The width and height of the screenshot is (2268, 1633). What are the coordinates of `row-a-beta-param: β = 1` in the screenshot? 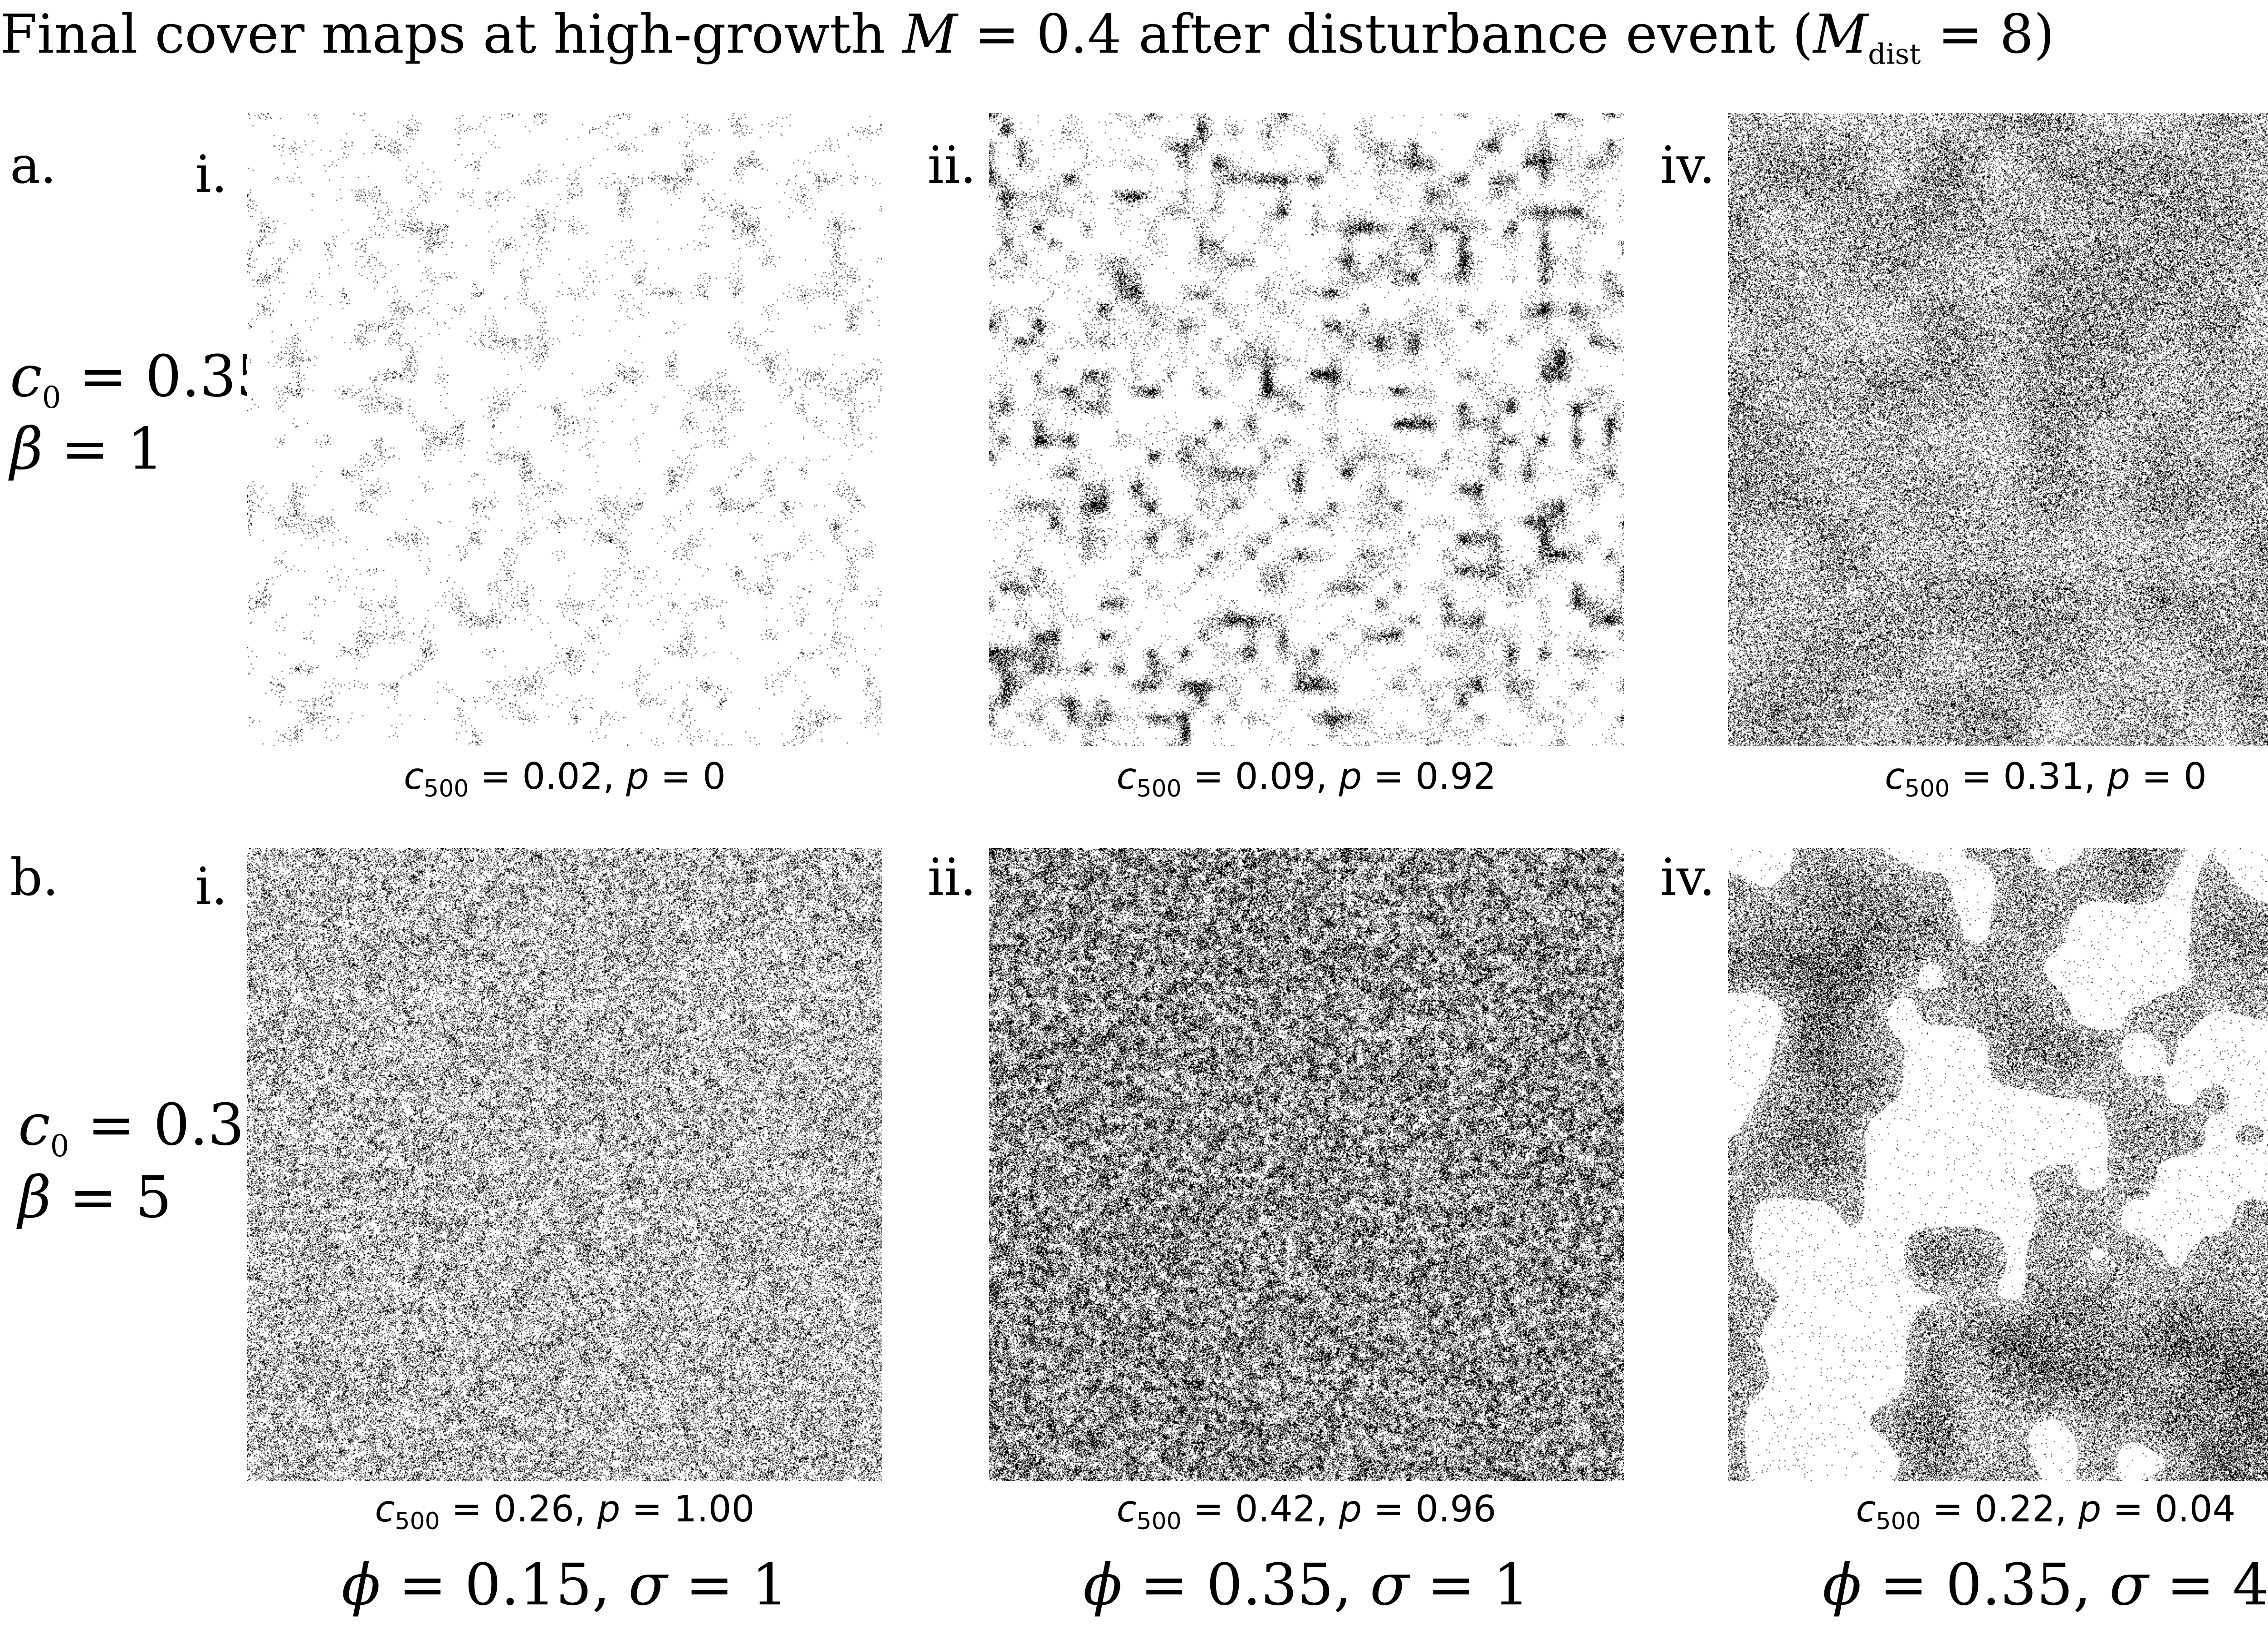 It's located at (87, 449).